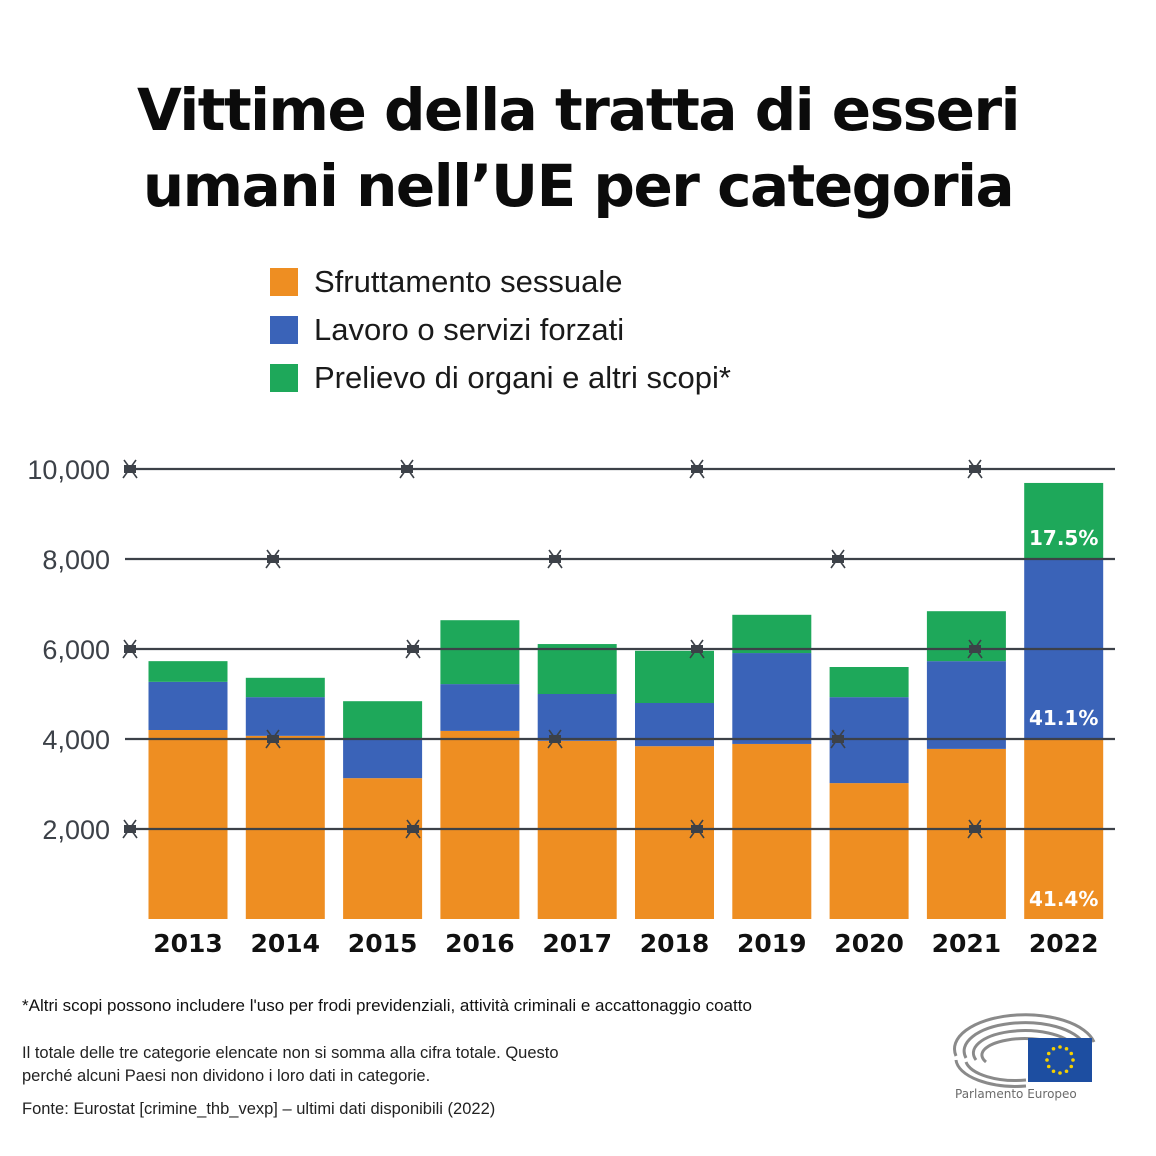 The height and width of the screenshot is (1156, 1156). I want to click on title-line-2: umani nell’UE per categoria, so click(578, 186).